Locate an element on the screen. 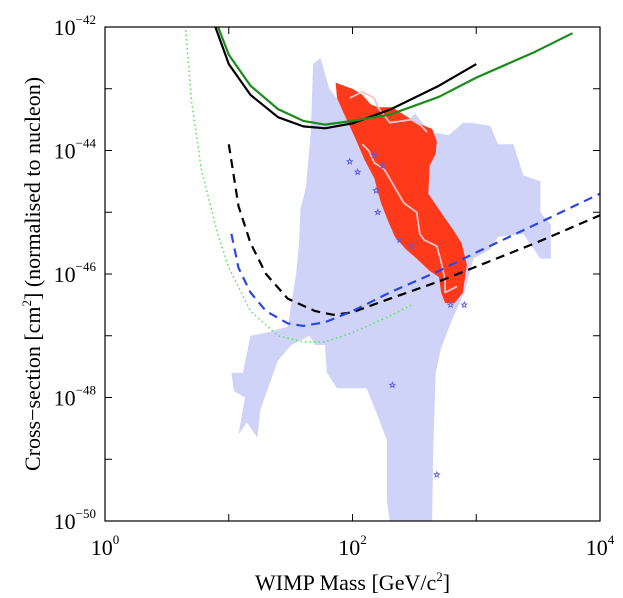 The image size is (623, 598). y-tick-label-3: 10−46 is located at coordinates (75, 273).